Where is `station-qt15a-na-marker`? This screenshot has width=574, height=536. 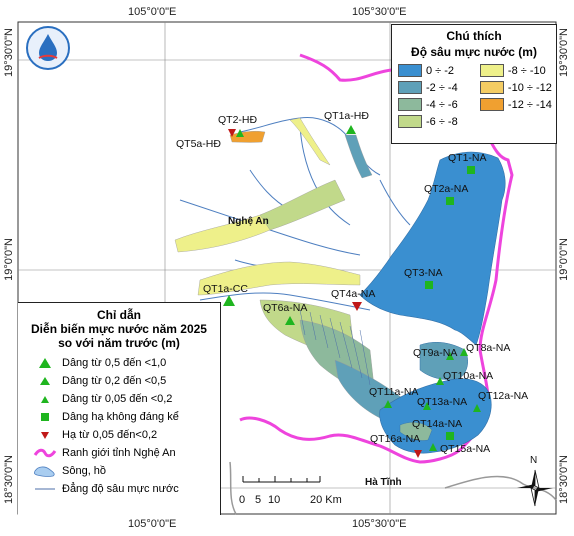 station-qt15a-na-marker is located at coordinates (433, 447).